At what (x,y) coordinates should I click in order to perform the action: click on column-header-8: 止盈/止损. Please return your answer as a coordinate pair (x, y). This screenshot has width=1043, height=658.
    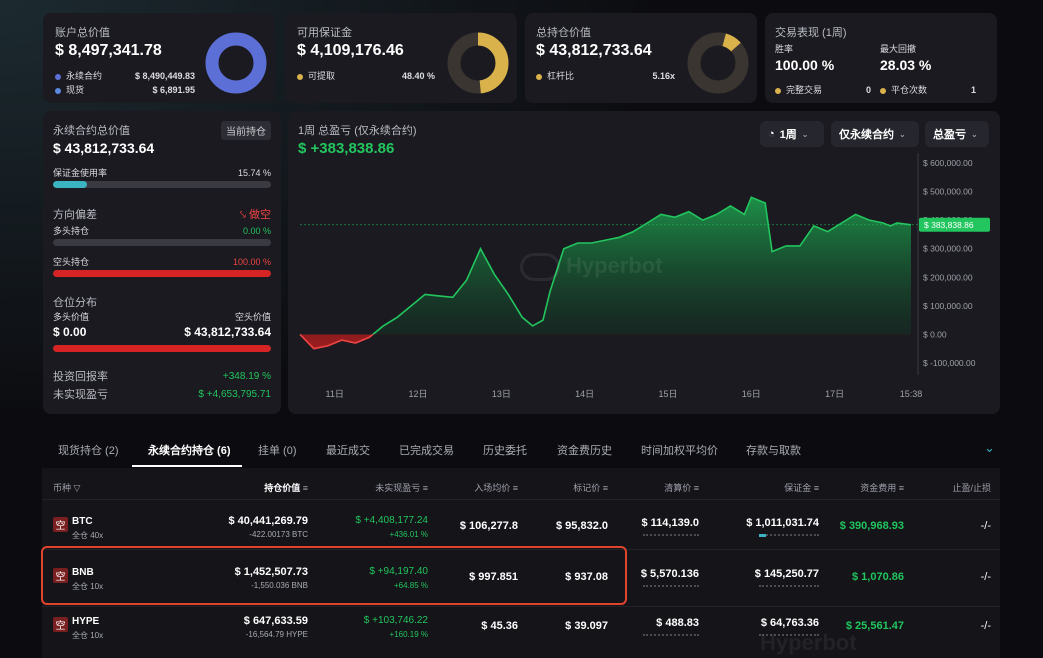
    Looking at the image, I should click on (971, 487).